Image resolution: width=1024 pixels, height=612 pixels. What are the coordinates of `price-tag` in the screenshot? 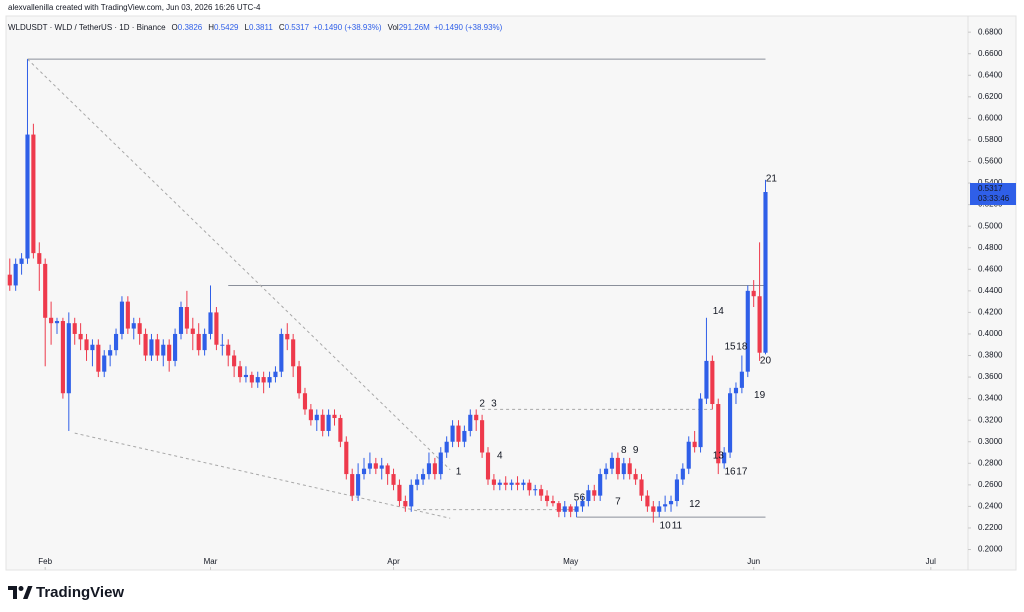 It's located at (993, 194).